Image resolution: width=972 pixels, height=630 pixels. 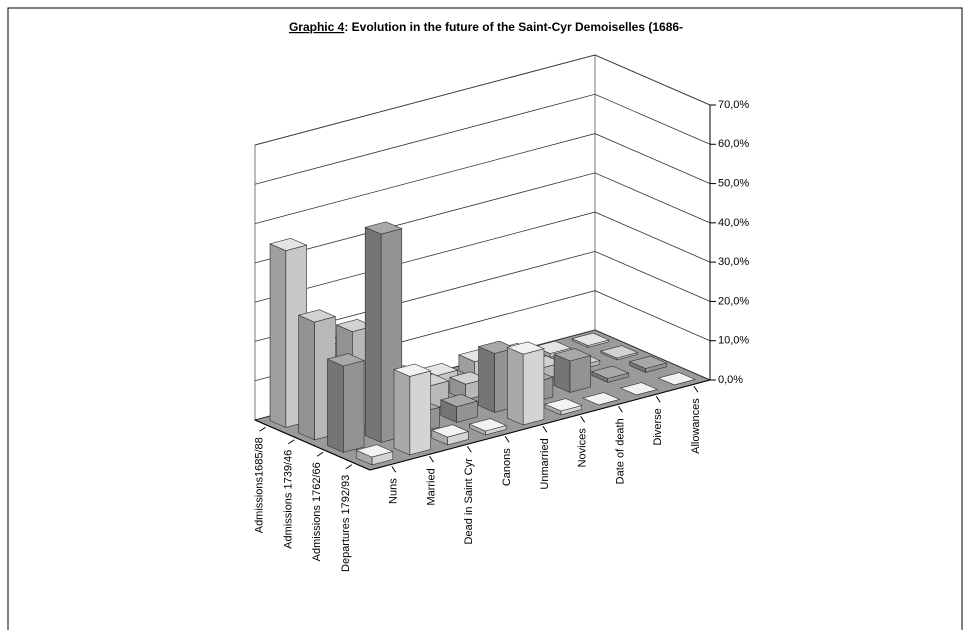 I want to click on y-tick-label: 70,0%, so click(x=733, y=105).